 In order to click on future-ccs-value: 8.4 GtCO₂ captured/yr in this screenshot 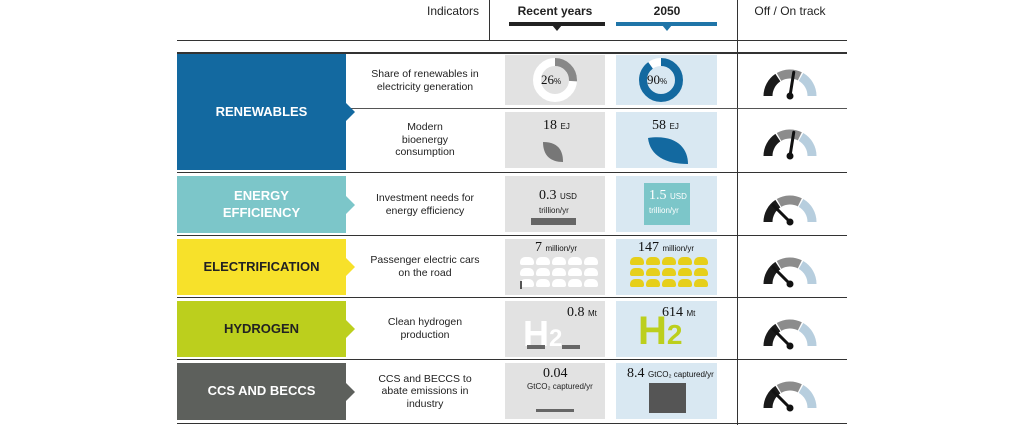, I will do `click(670, 374)`.